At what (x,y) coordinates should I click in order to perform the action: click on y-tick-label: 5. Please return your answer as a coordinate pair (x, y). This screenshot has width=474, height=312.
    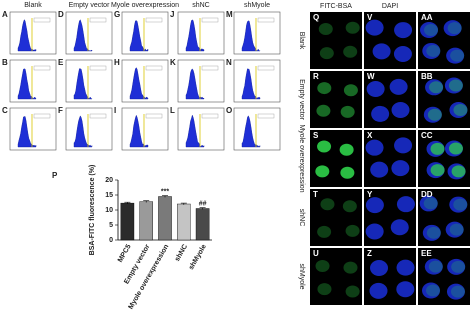
    Looking at the image, I should click on (111, 225).